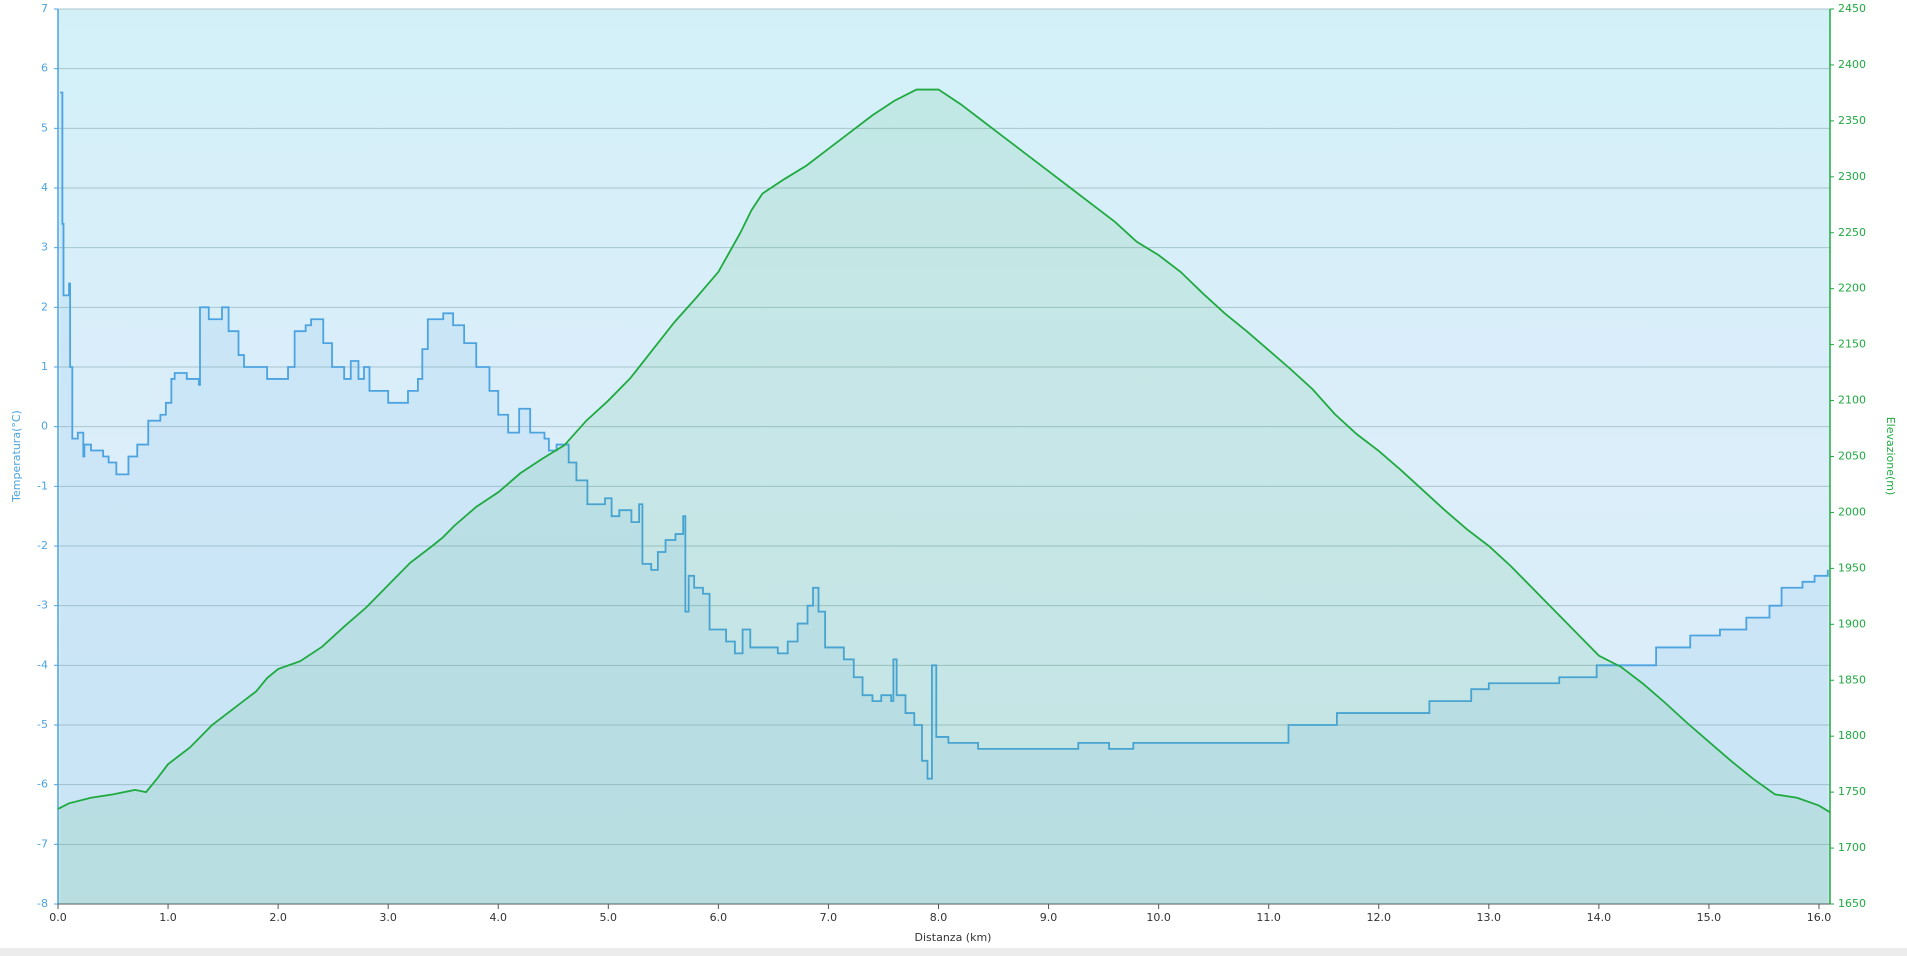 Image resolution: width=1907 pixels, height=956 pixels. What do you see at coordinates (1852, 344) in the screenshot?
I see `y2-tick-label: 2150` at bounding box center [1852, 344].